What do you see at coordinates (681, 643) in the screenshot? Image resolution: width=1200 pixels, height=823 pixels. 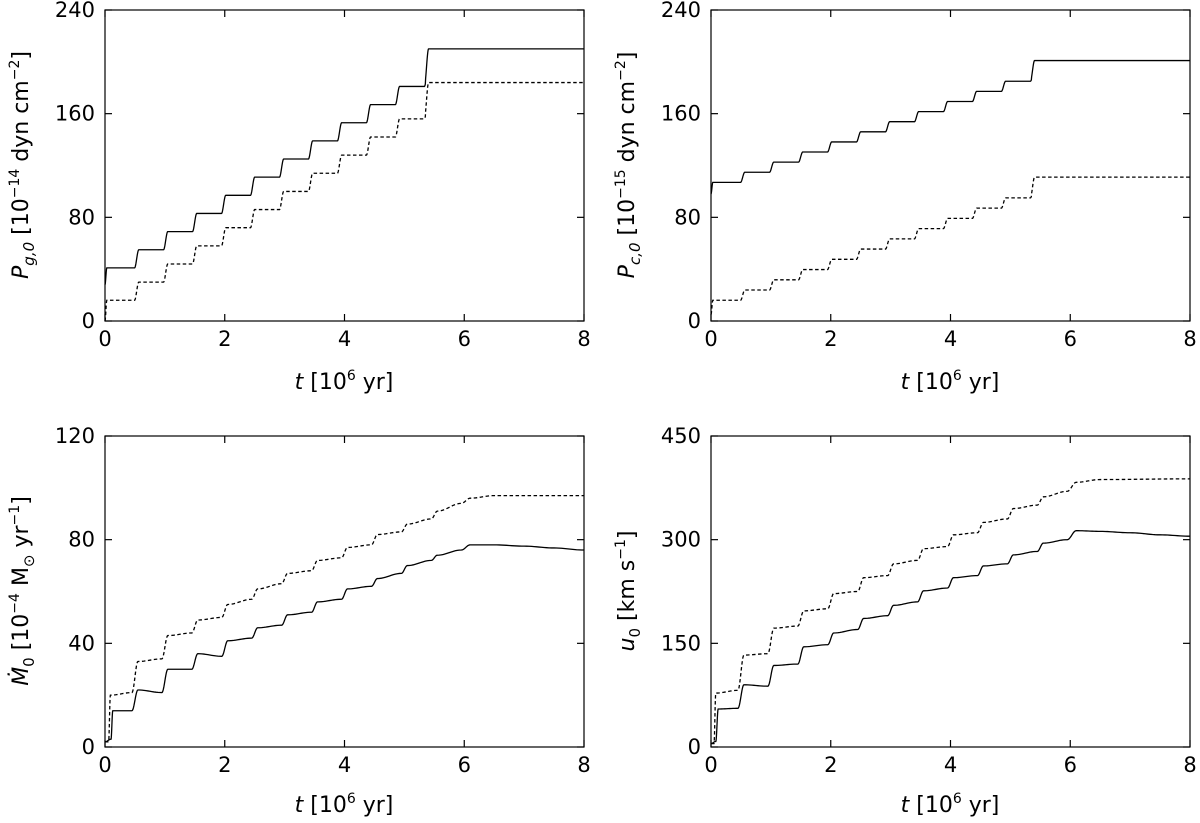 I see `y-tick-label: 150` at bounding box center [681, 643].